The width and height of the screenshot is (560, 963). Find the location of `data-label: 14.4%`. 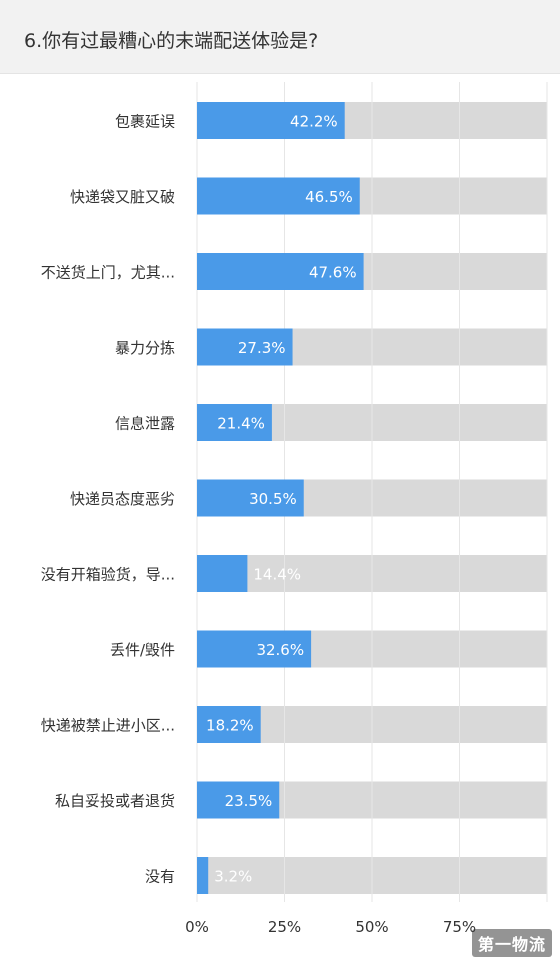

data-label: 14.4% is located at coordinates (277, 575).